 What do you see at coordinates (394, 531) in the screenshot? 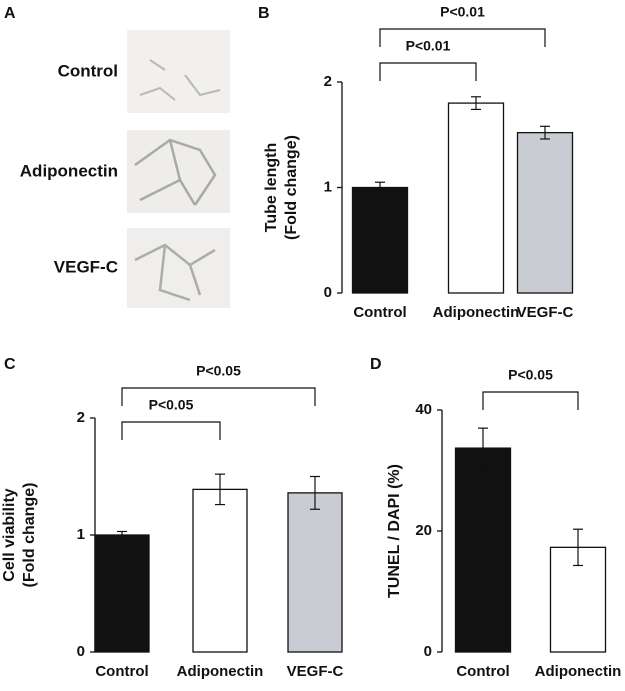
I see `y-axis-label: TUNEL / DAPI (%)` at bounding box center [394, 531].